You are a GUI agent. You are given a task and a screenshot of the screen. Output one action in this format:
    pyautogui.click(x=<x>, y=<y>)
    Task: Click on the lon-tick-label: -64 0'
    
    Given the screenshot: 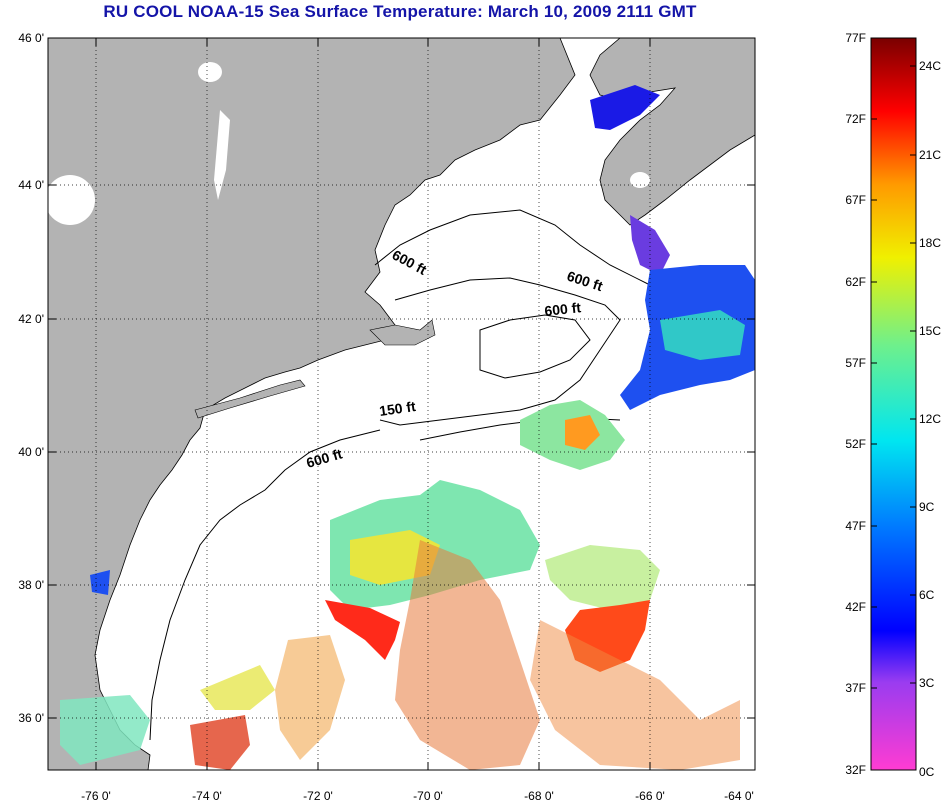 What is the action you would take?
    pyautogui.click(x=739, y=796)
    